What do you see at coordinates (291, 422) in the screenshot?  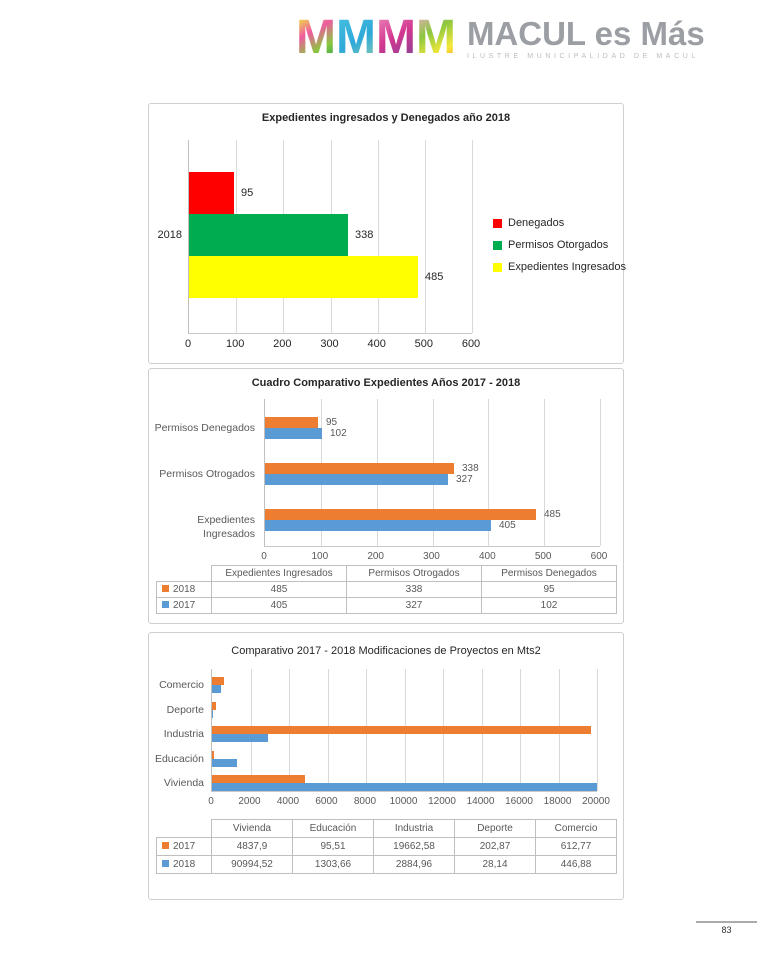 I see `bar-2018-permisos-denegados` at bounding box center [291, 422].